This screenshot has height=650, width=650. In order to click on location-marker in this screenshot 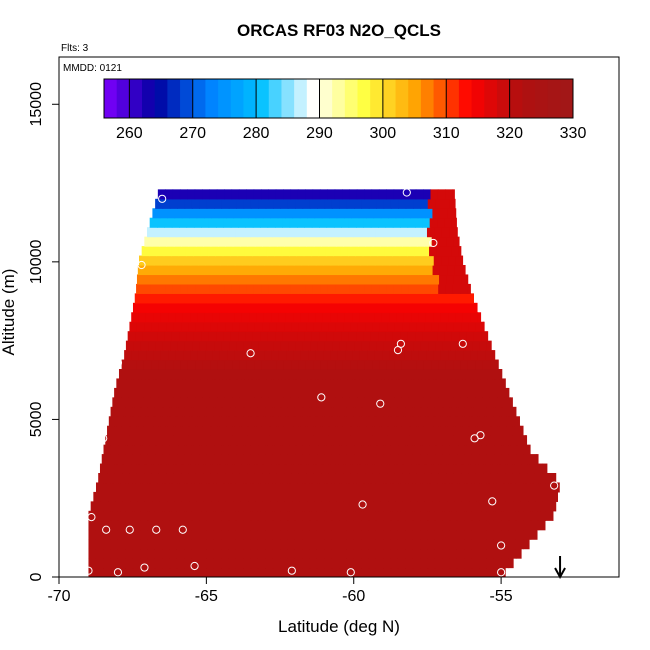, I will do `click(560, 568)`.